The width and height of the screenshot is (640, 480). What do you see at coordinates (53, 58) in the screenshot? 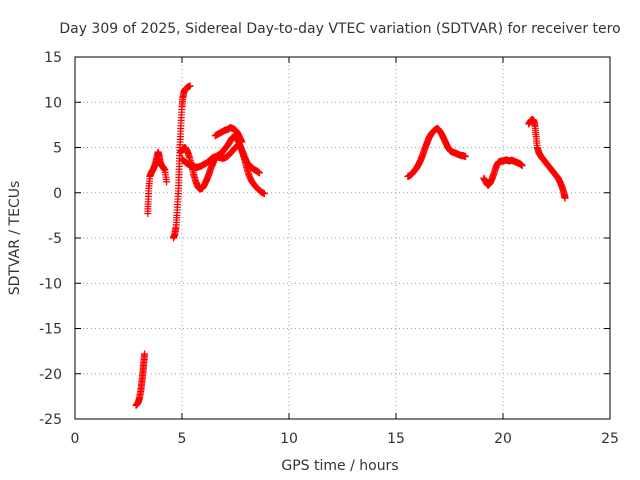
I see `y-tick-label: 15` at bounding box center [53, 58].